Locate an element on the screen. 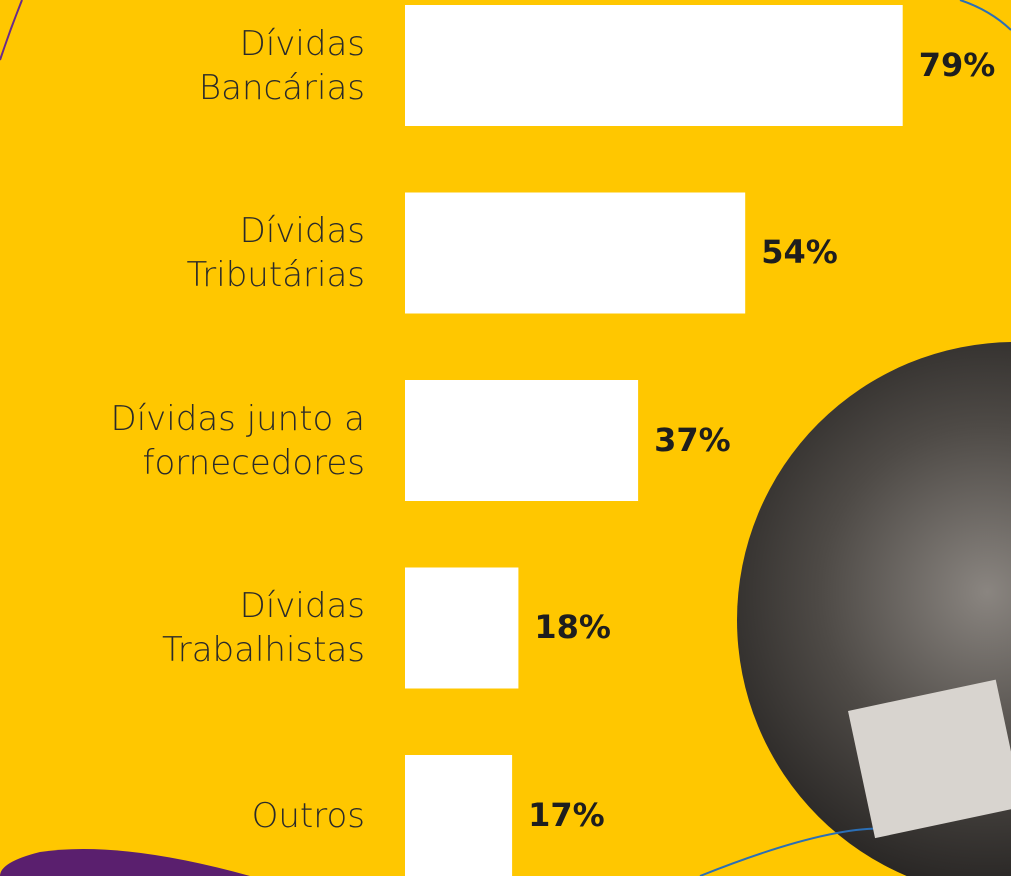  value-label: 54% is located at coordinates (799, 252).